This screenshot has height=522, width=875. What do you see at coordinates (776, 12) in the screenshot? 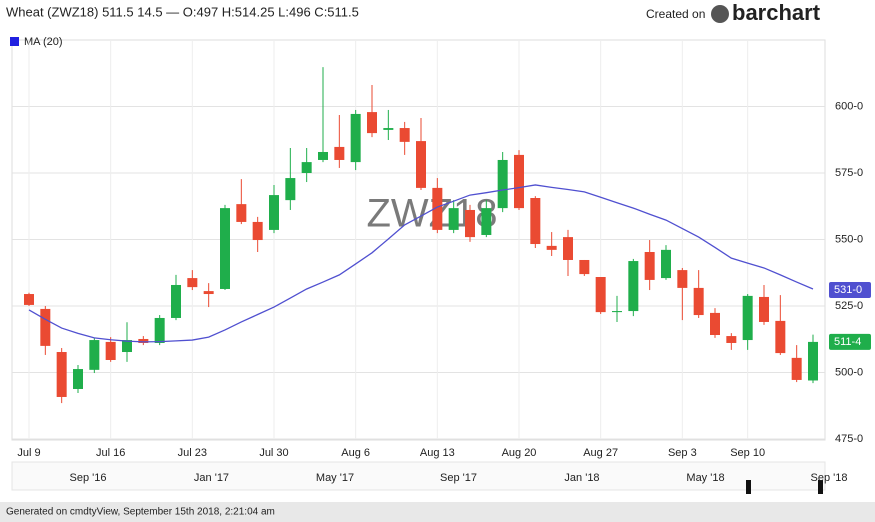
I see `brand: barchart` at bounding box center [776, 12].